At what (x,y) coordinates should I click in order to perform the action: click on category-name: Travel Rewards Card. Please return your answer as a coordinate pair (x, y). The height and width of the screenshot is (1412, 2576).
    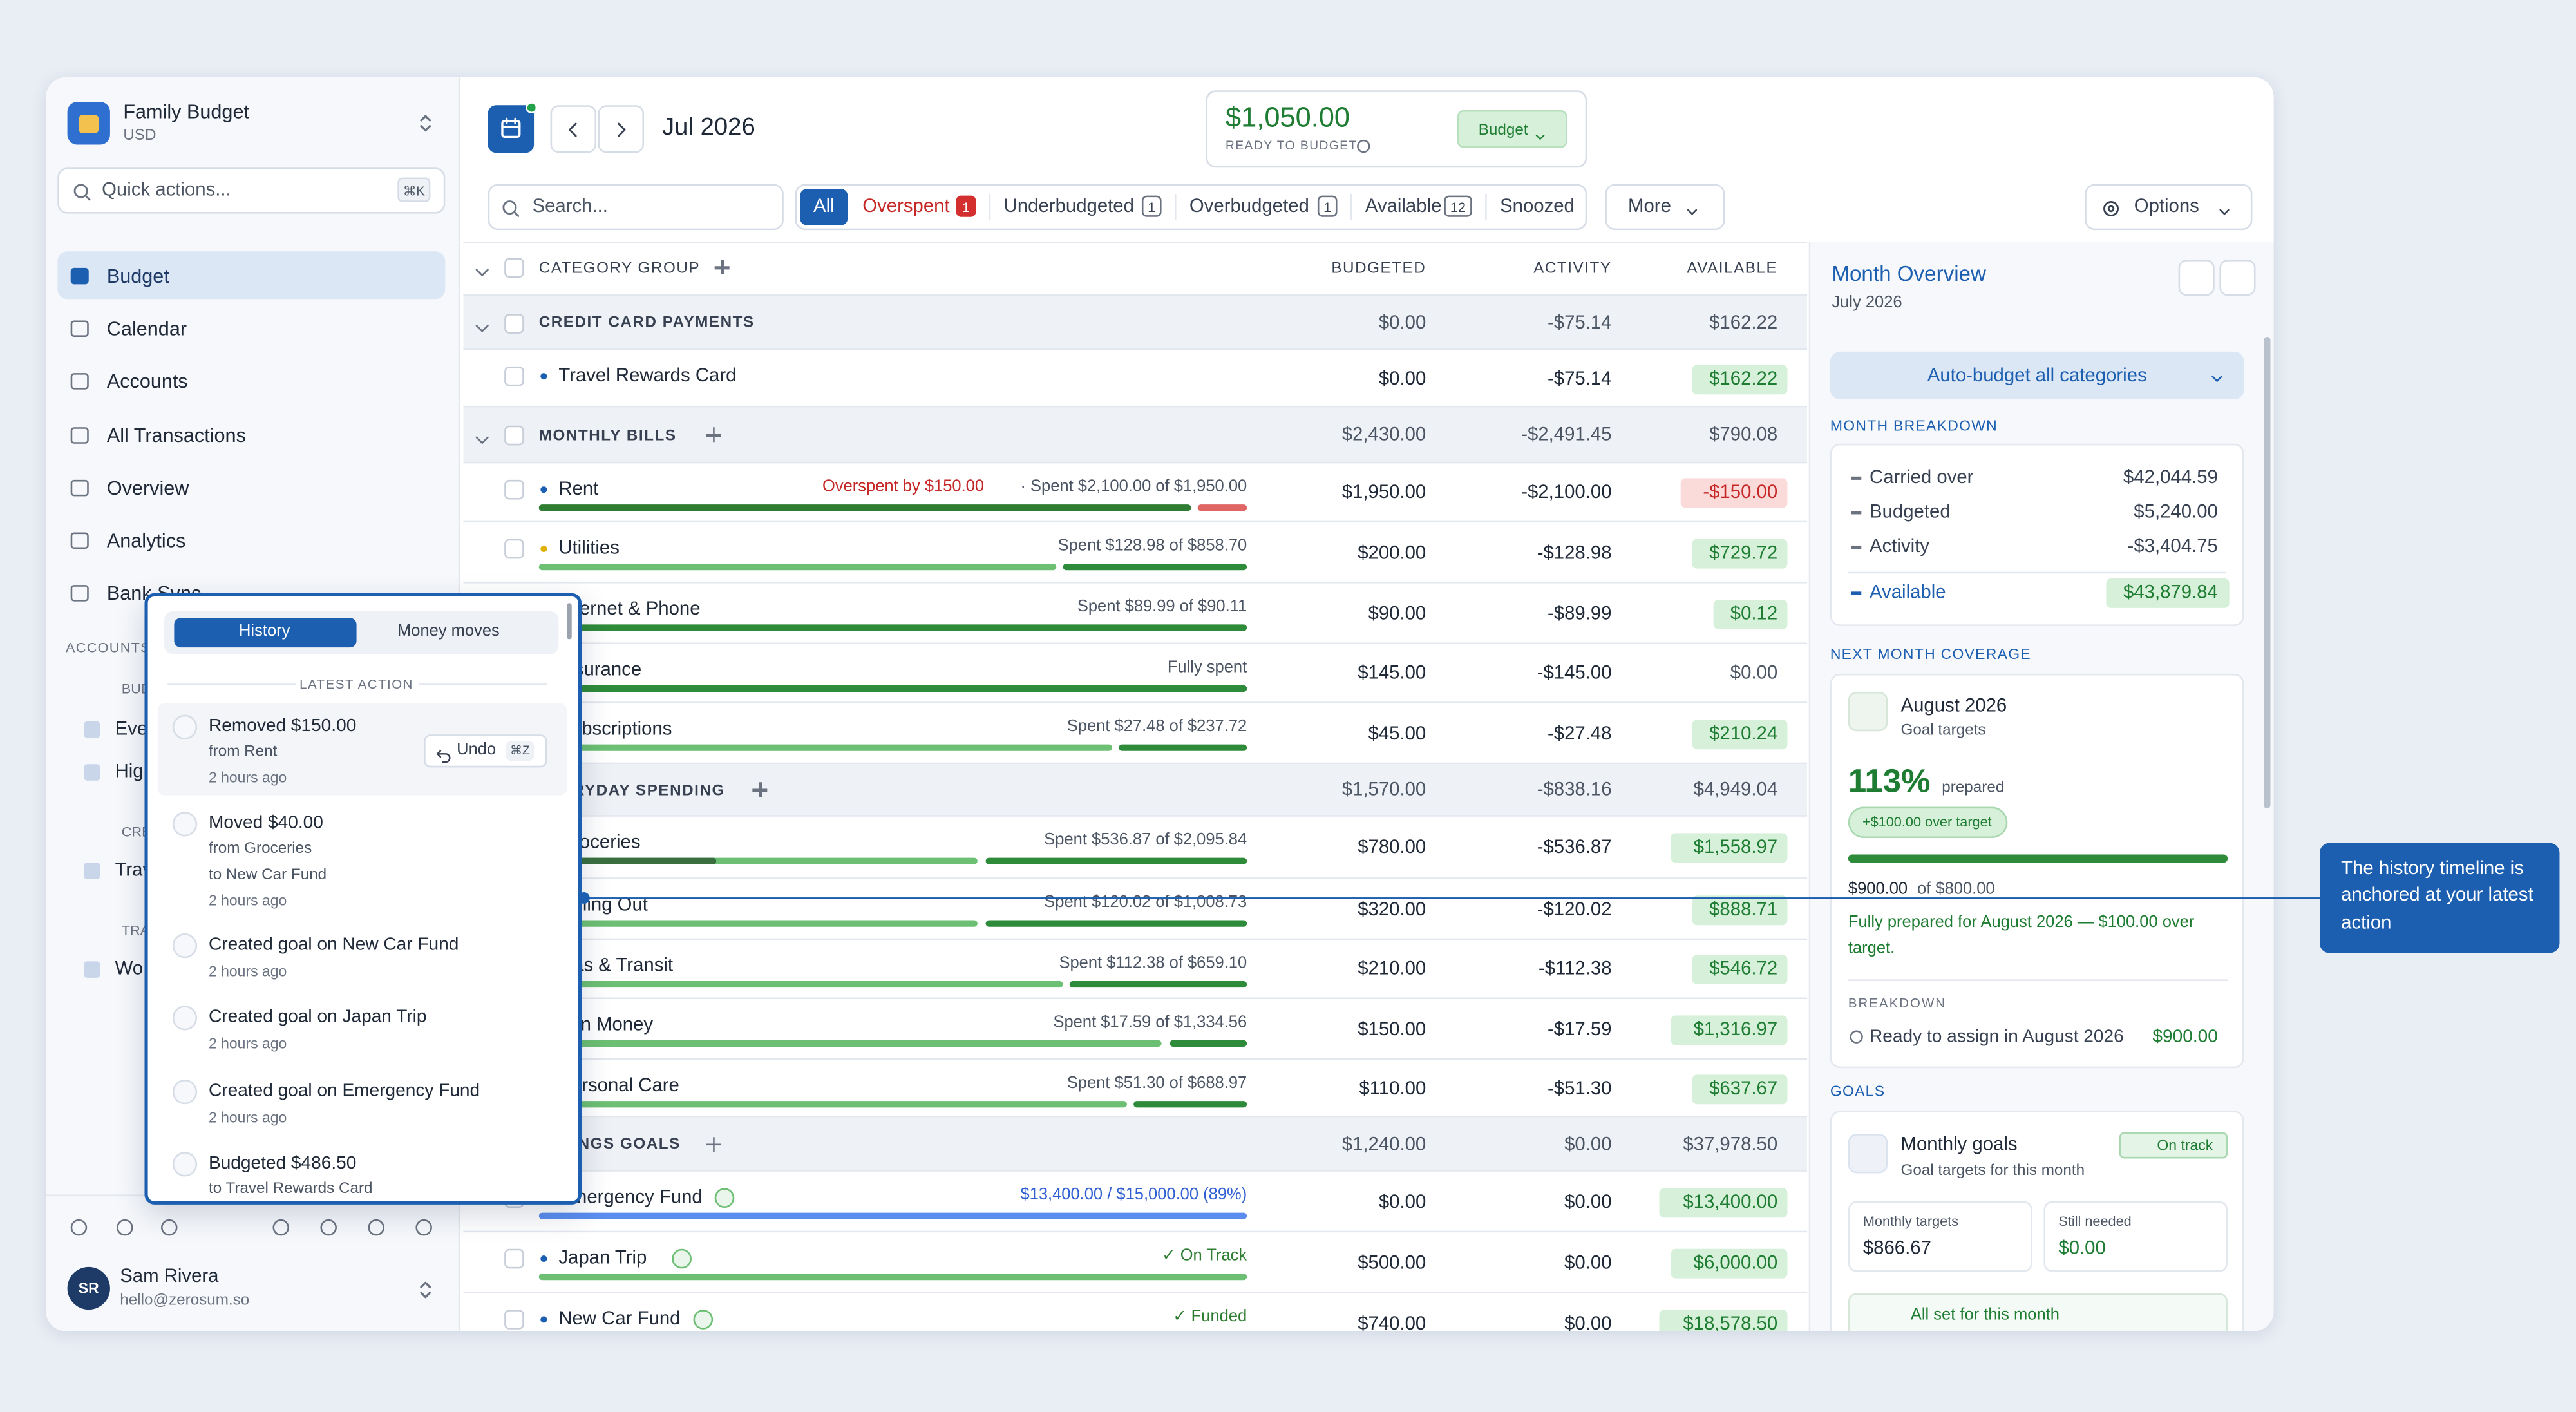
    Looking at the image, I should click on (647, 376).